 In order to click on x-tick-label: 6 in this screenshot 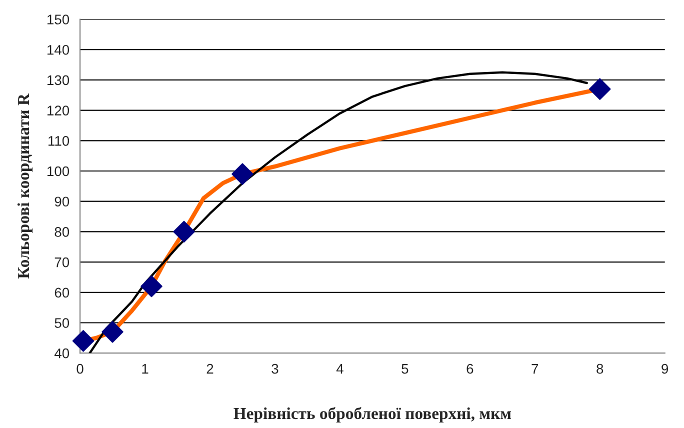, I will do `click(470, 369)`.